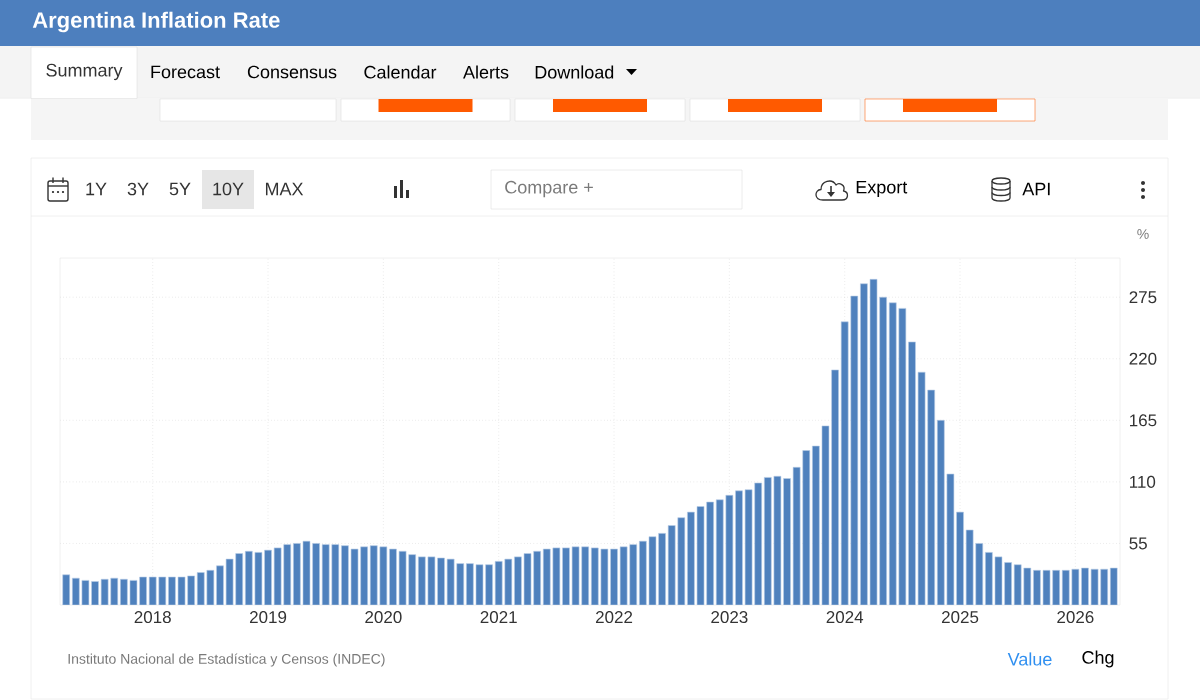 This screenshot has height=700, width=1200. Describe the element at coordinates (614, 617) in the screenshot. I see `x-tick-label: 2022` at that location.